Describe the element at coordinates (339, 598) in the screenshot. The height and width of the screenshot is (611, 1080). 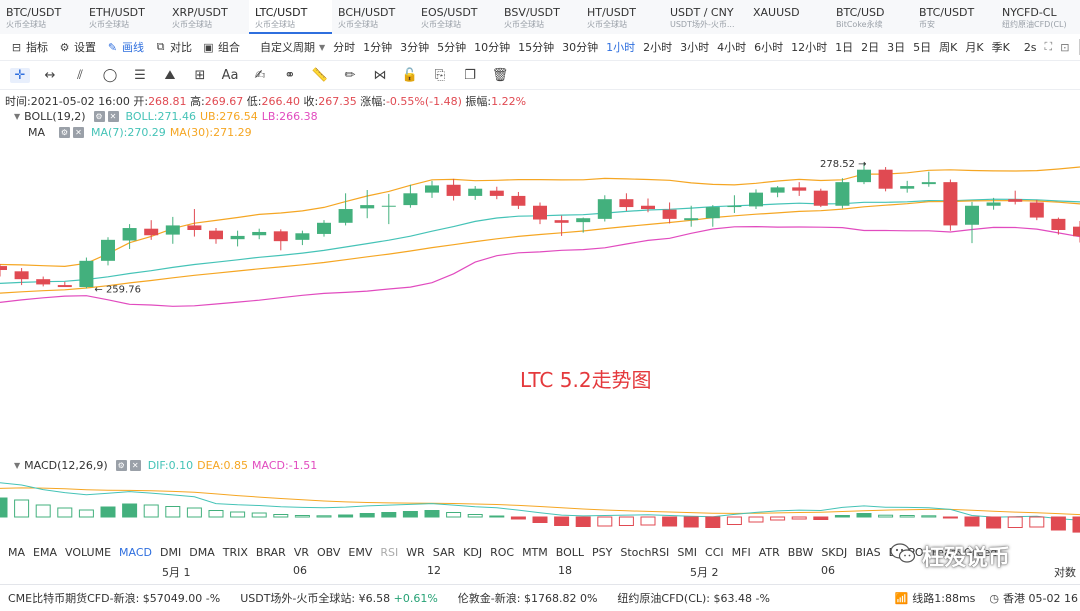
I see `ticker-usdt: USDT场外-火币全球站: ¥6.58 +0.61%` at that location.